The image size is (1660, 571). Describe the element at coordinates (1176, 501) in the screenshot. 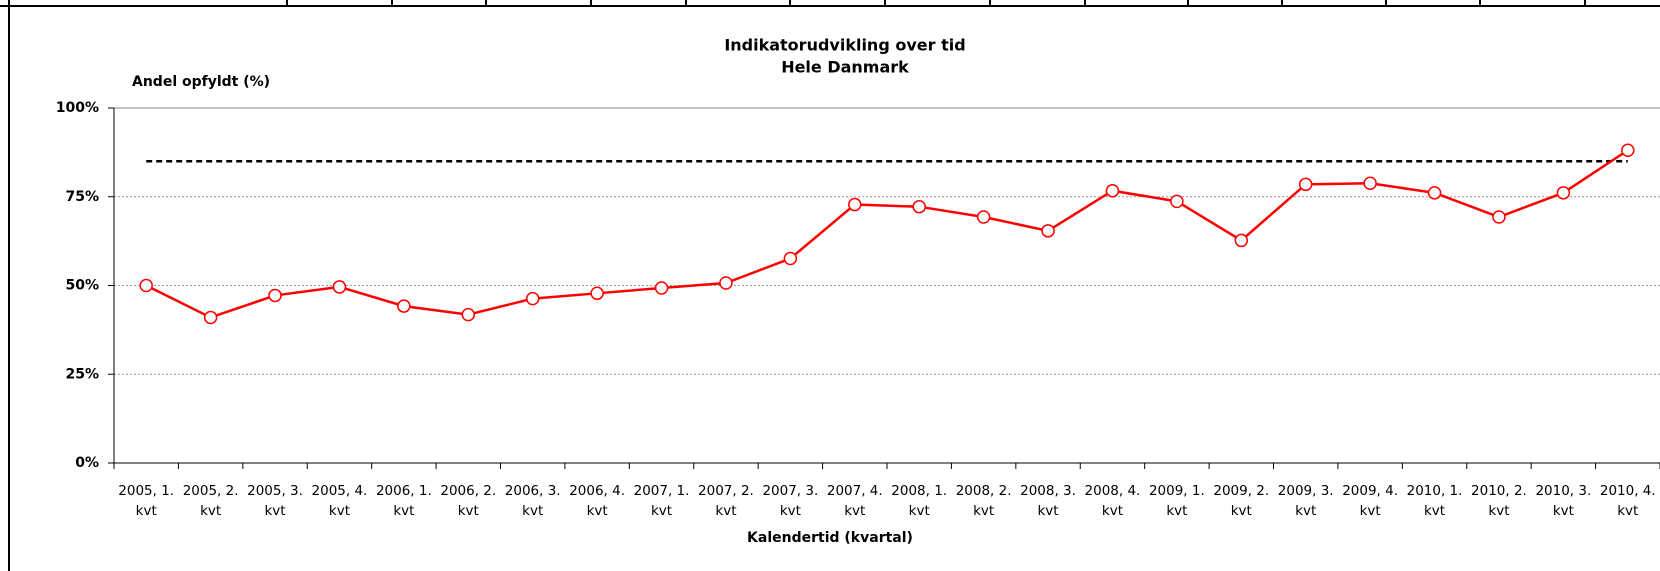

I see `x-tick-label: 2009, 1. kvt` at that location.